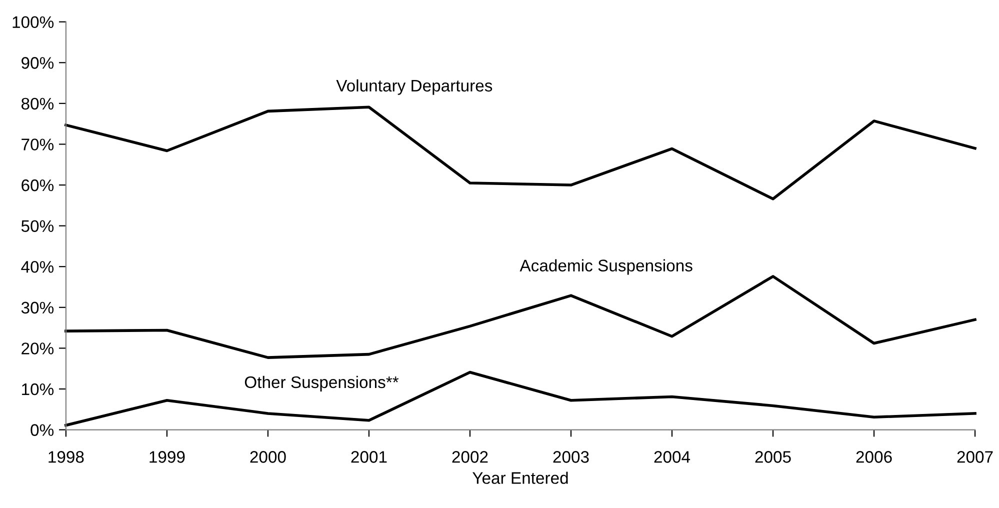 Image resolution: width=999 pixels, height=508 pixels. I want to click on y-tick-label: 70%, so click(38, 144).